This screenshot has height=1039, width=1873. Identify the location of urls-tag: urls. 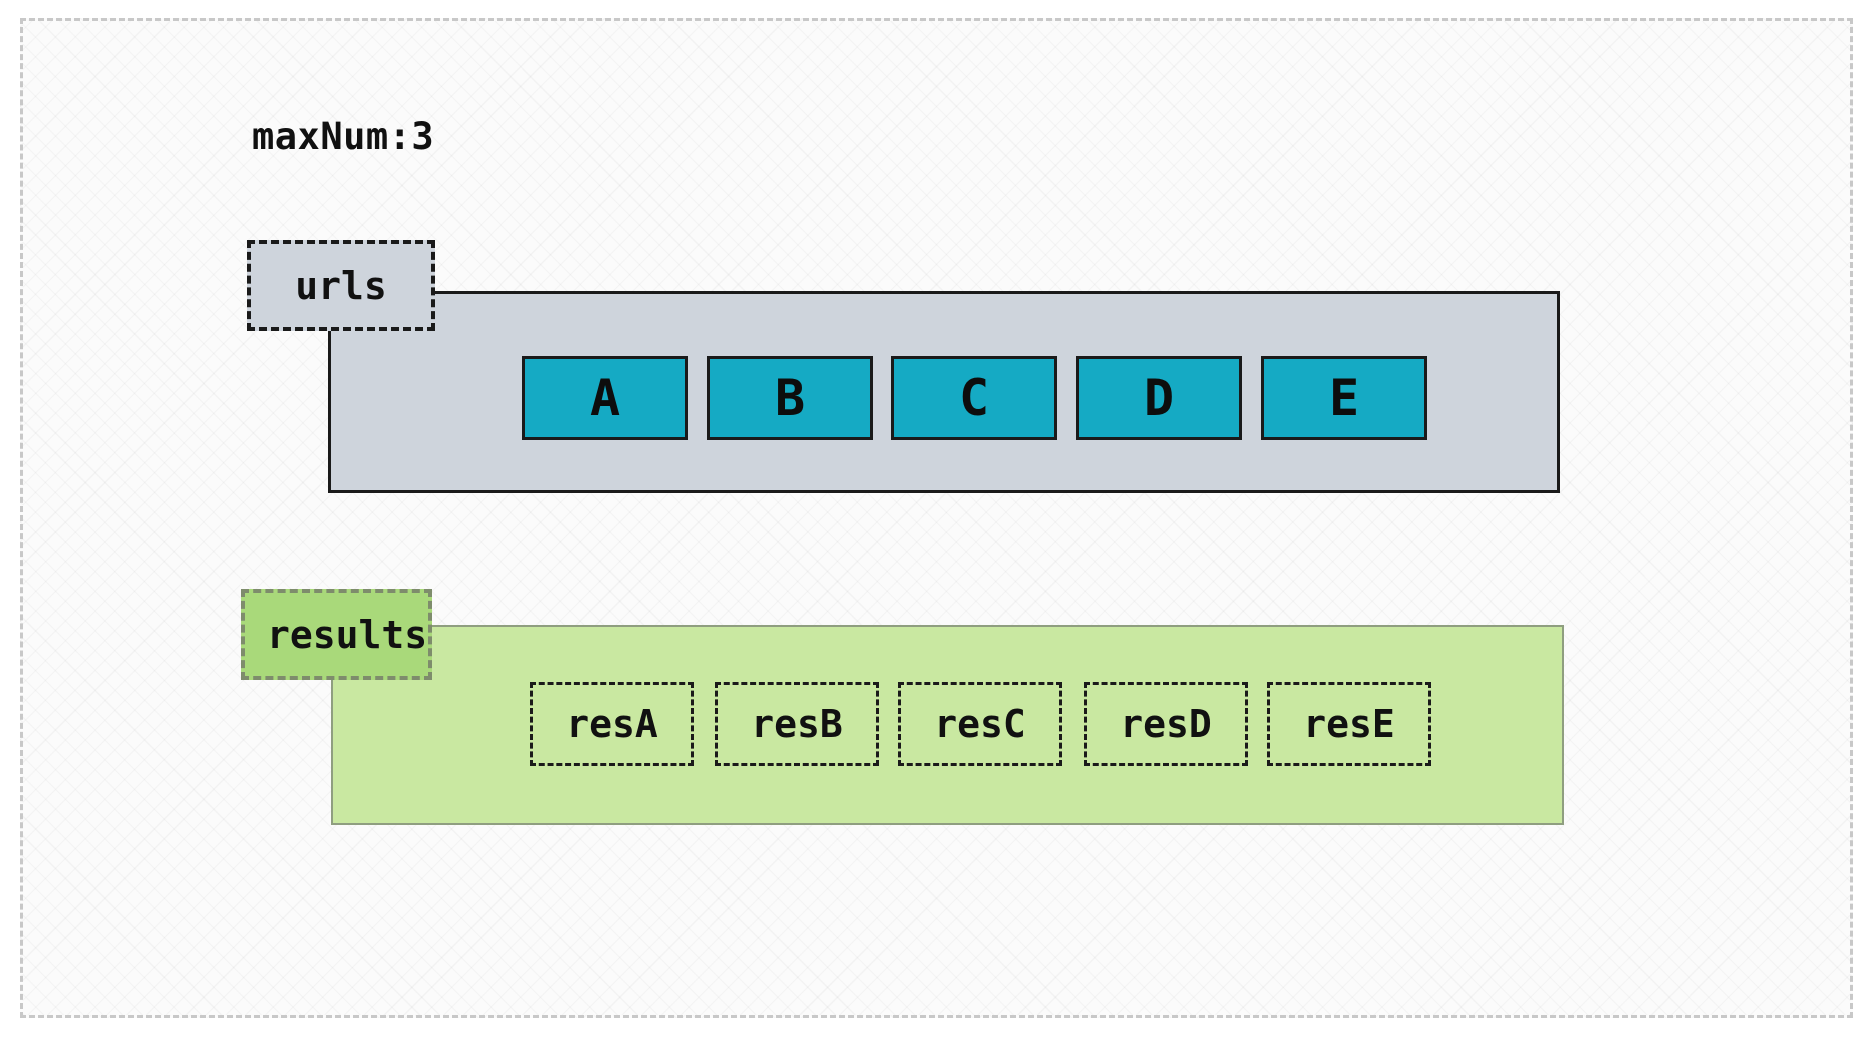
(341, 285).